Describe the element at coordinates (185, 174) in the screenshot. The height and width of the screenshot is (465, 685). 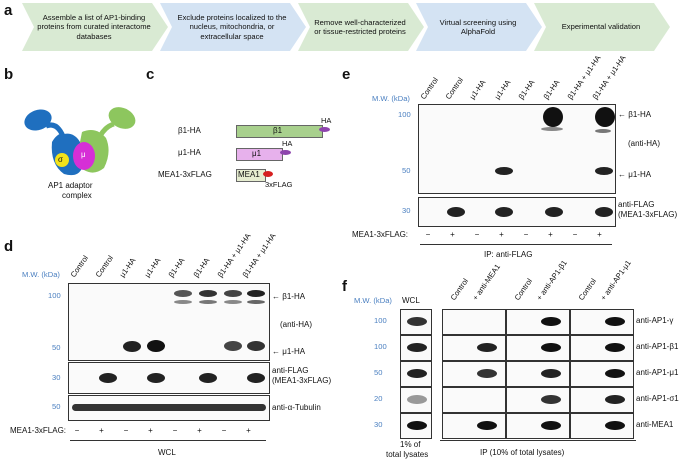
I see `construct-name-mea1: MEA1-3xFLAG` at that location.